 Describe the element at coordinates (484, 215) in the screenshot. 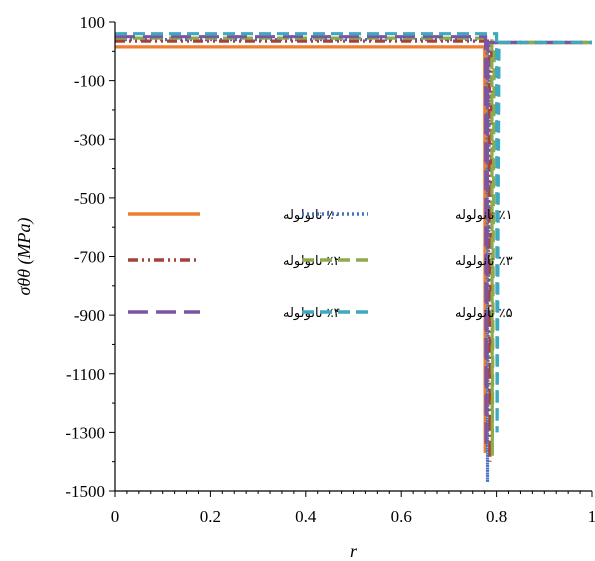

I see `legend-label-1: ٪۱ نانولوله` at that location.